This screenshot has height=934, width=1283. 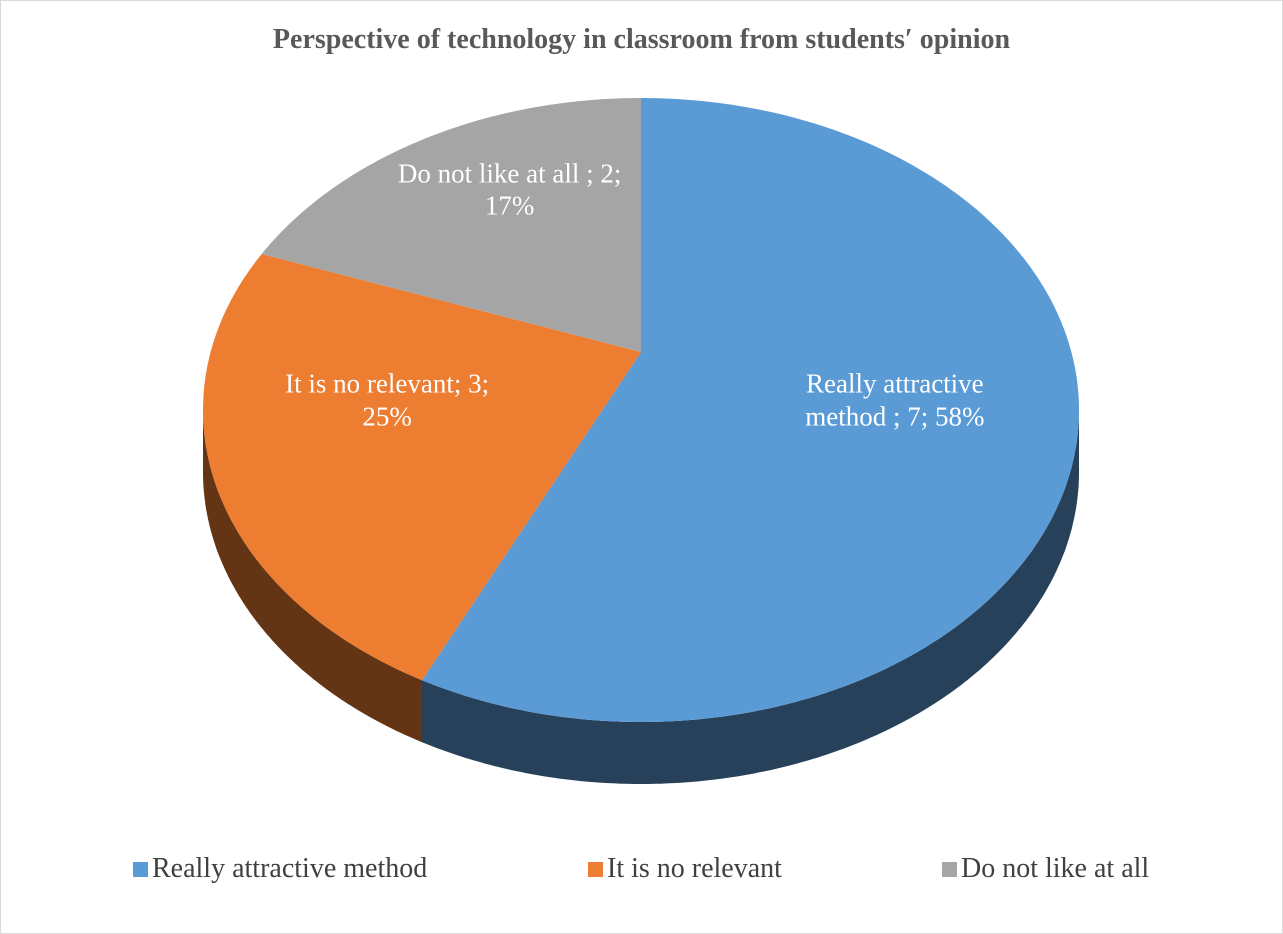 I want to click on legend-item: Really attractive method, so click(x=280, y=869).